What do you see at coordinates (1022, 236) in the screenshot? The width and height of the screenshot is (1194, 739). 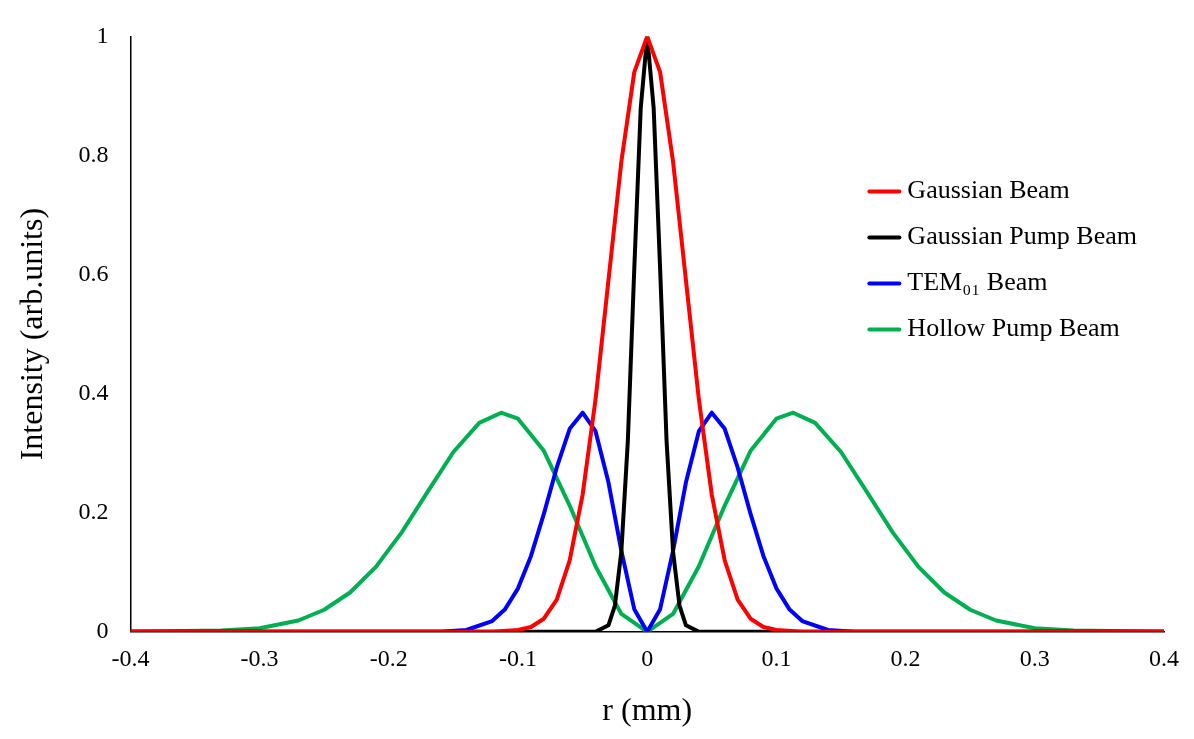 I see `legend-label: Gaussian Pump Beam` at bounding box center [1022, 236].